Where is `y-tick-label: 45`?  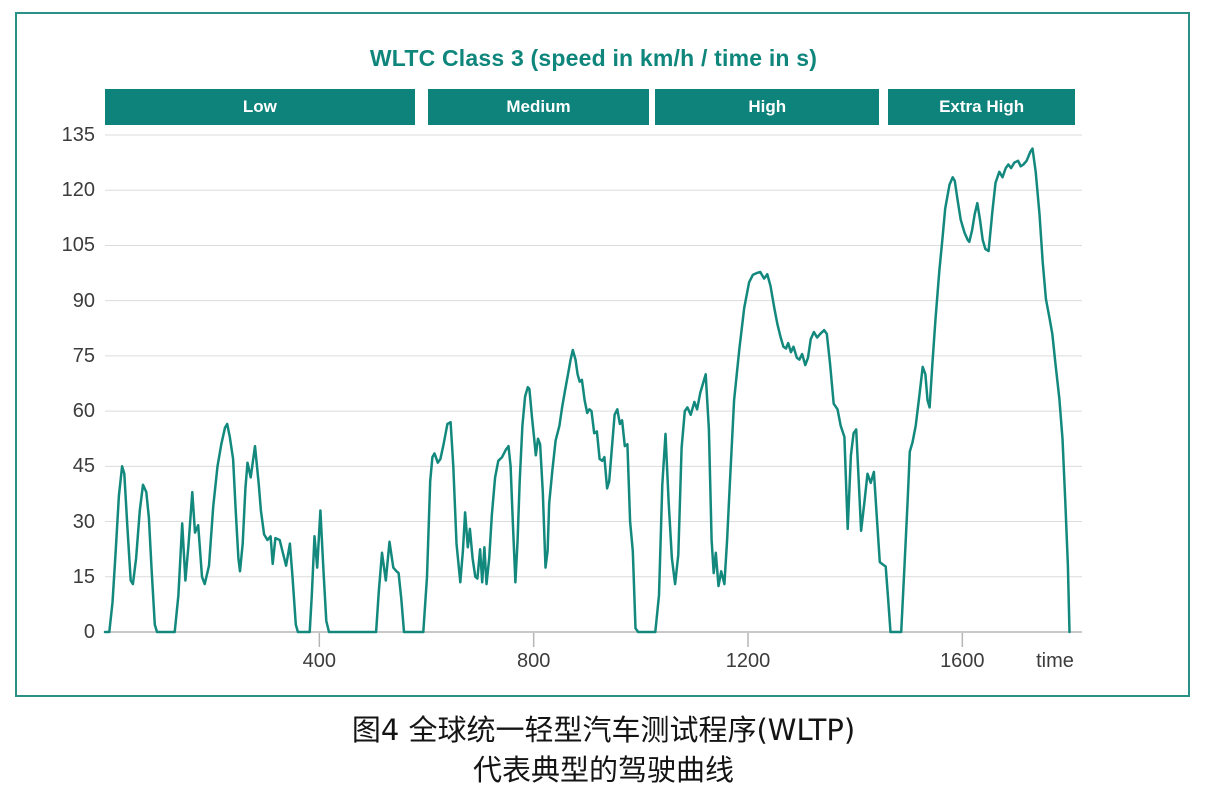 y-tick-label: 45 is located at coordinates (83, 466).